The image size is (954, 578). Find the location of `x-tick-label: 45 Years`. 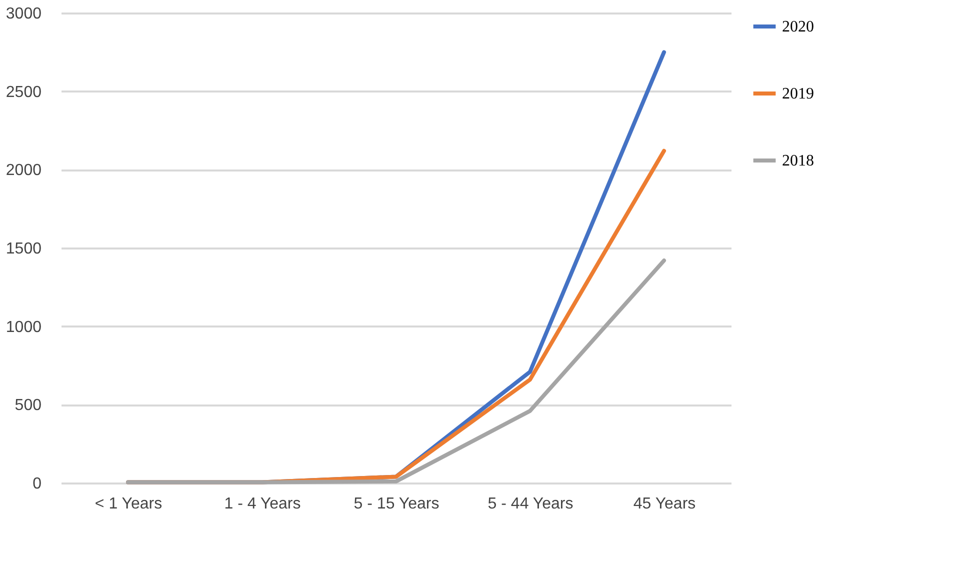

x-tick-label: 45 Years is located at coordinates (664, 504).